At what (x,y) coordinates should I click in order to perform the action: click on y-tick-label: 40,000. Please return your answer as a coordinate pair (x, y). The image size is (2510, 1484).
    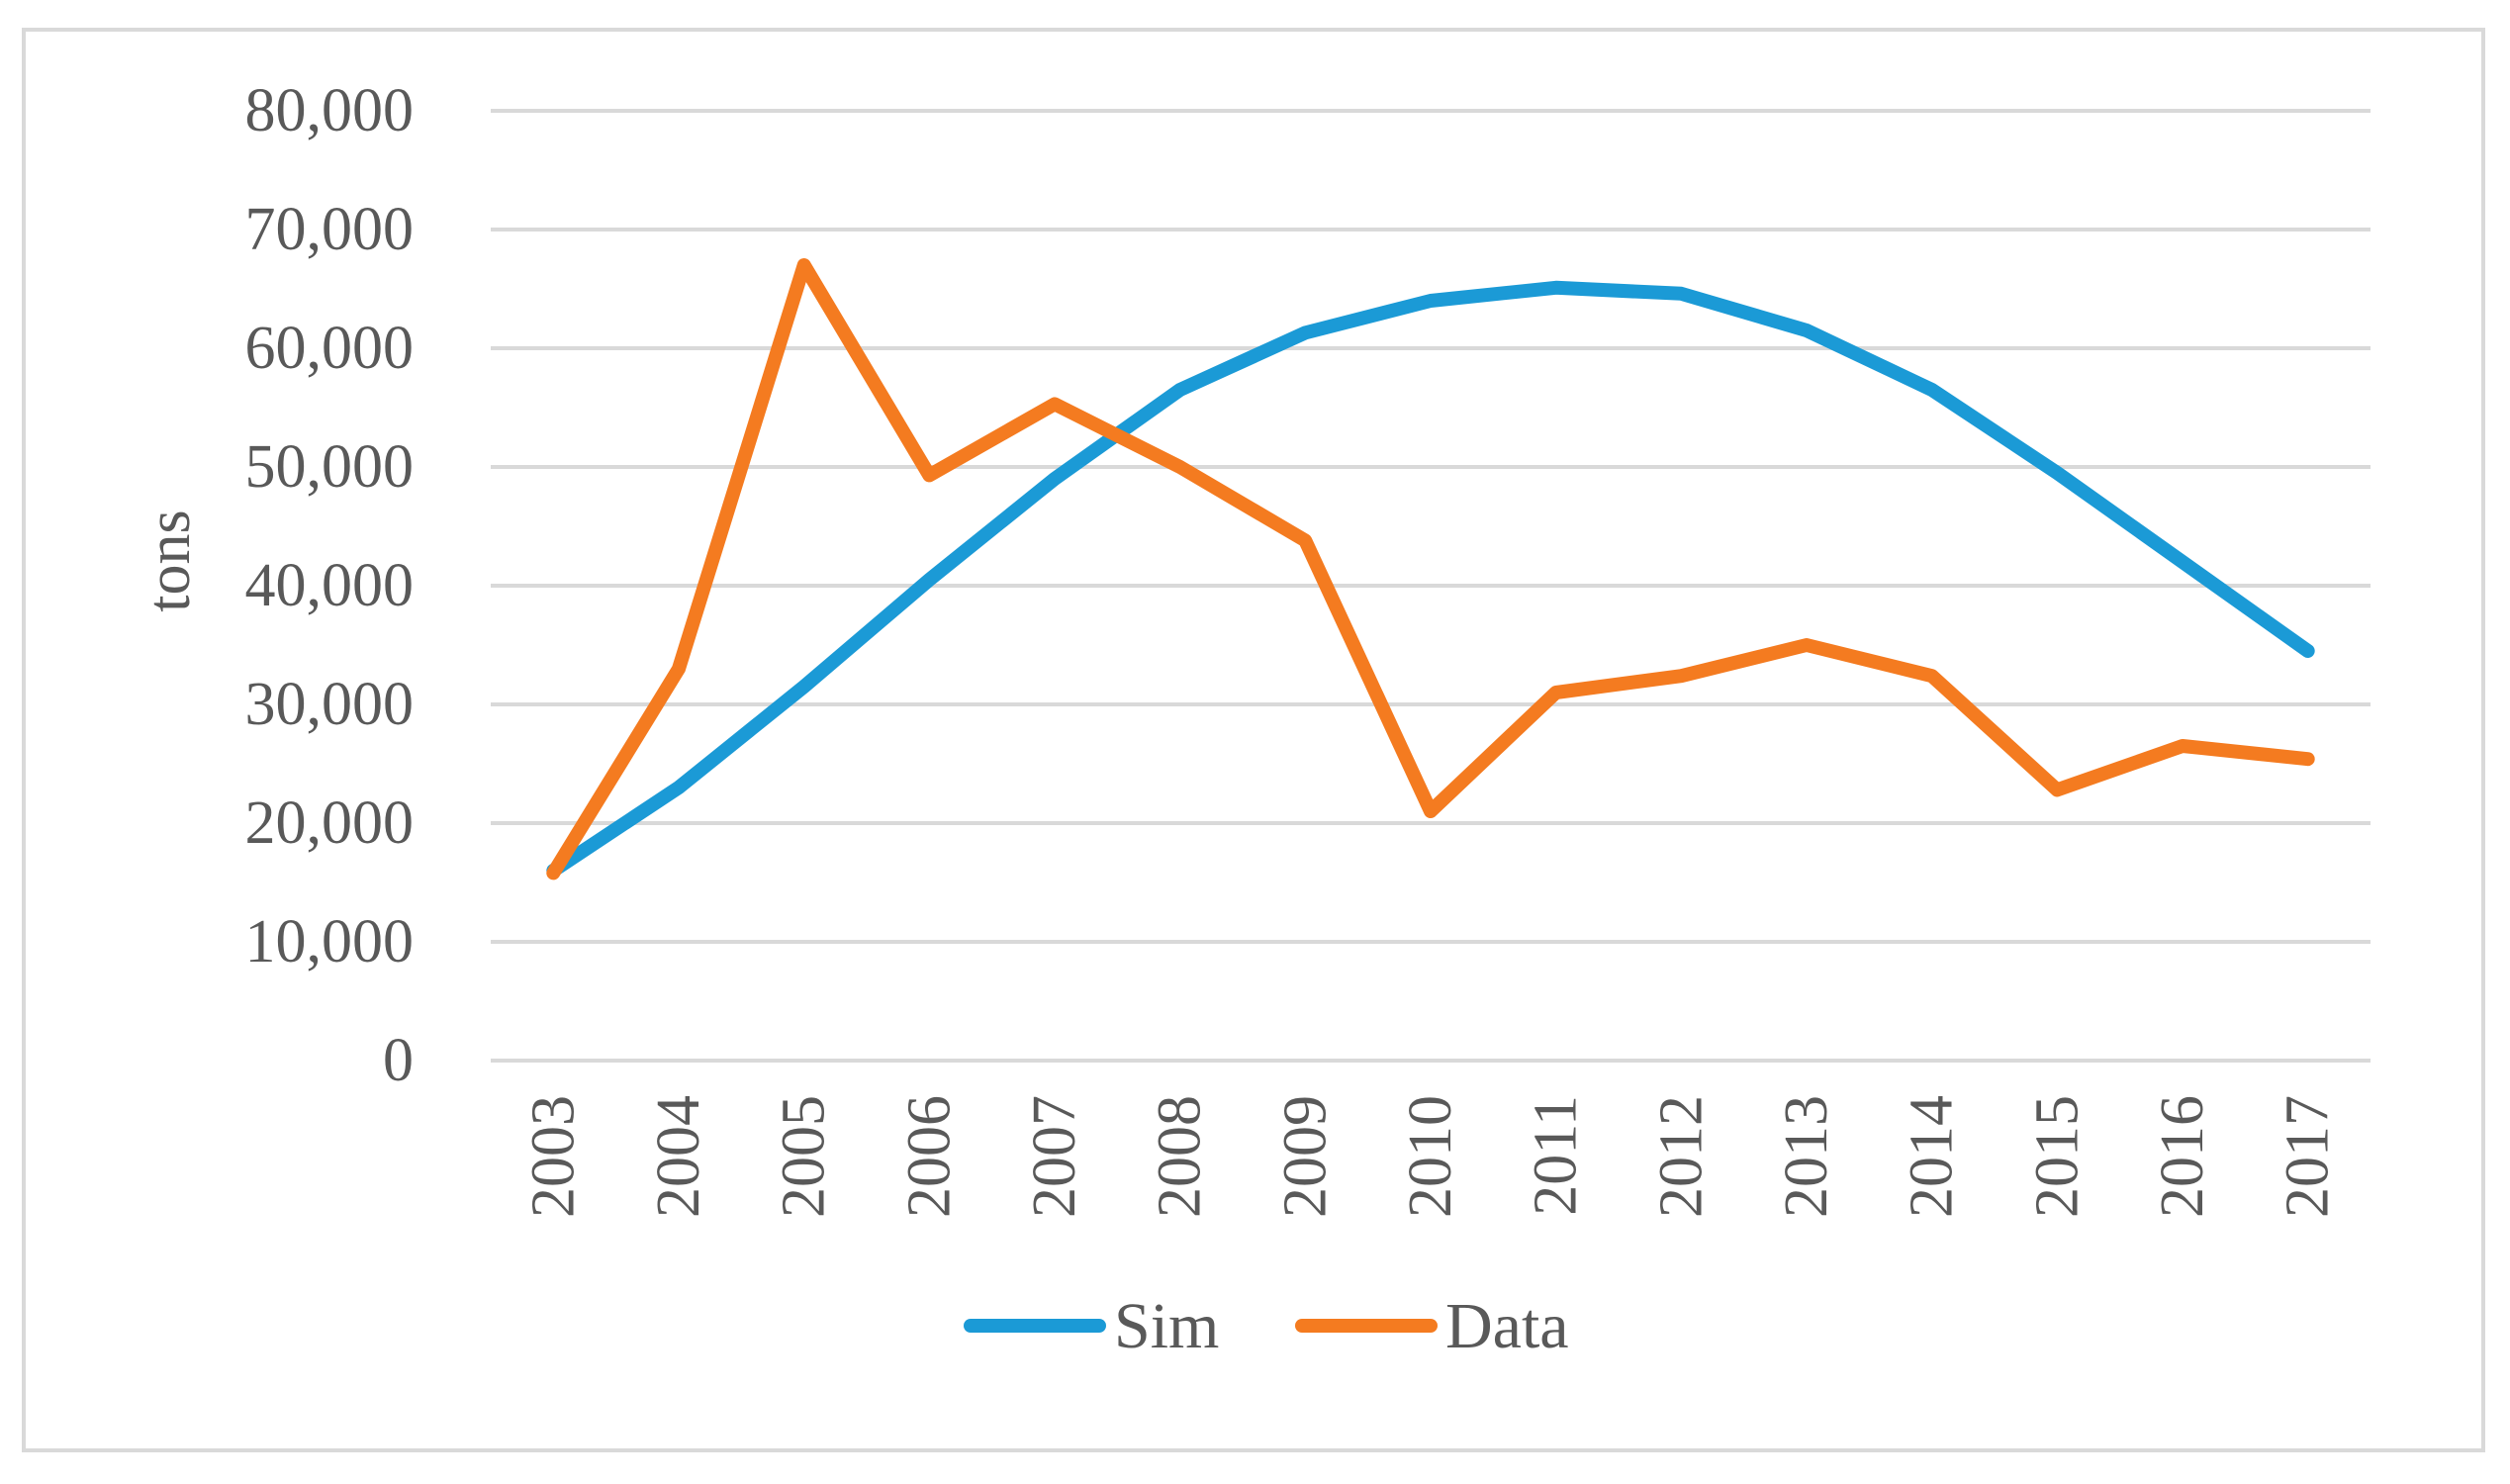
    Looking at the image, I should click on (330, 585).